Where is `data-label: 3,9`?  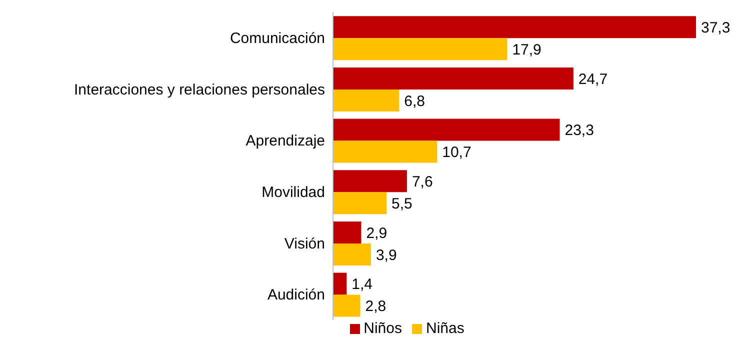
data-label: 3,9 is located at coordinates (386, 255).